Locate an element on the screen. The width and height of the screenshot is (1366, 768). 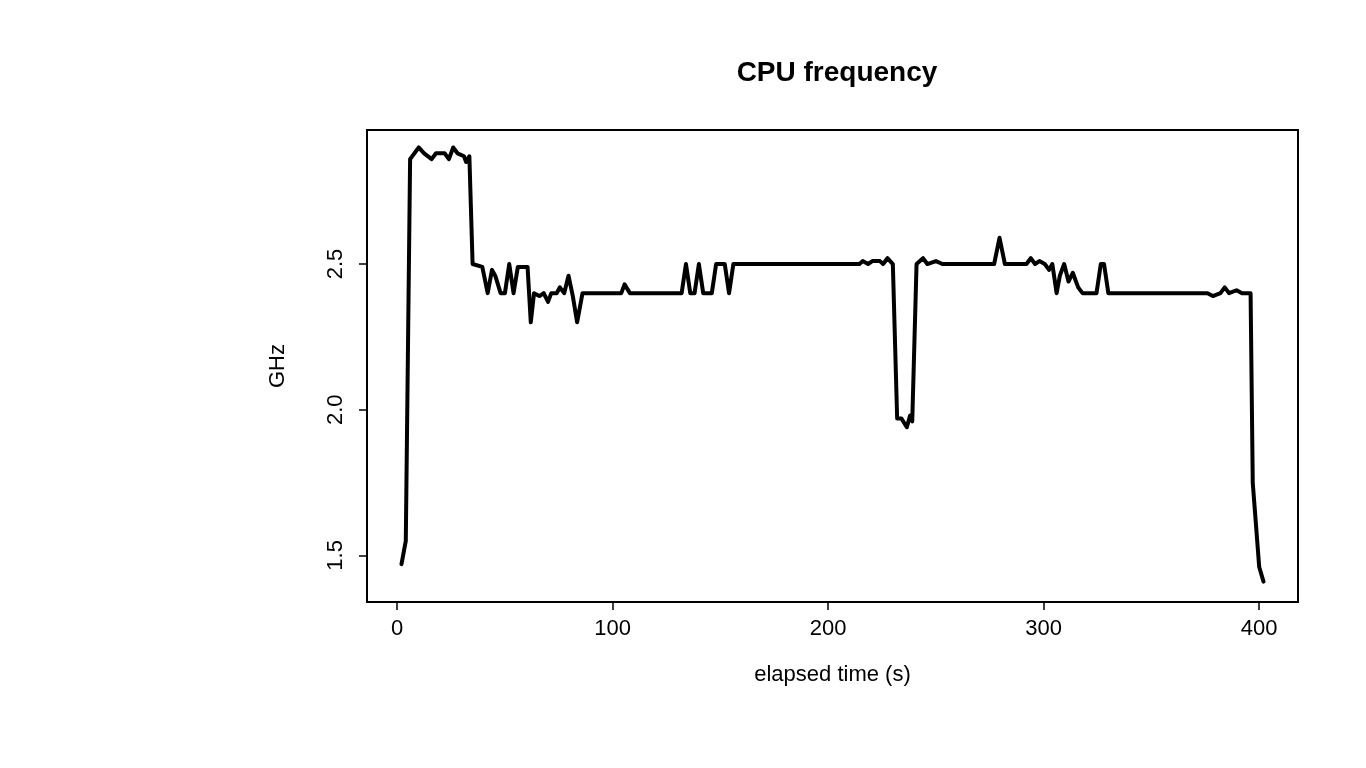
x-tick-label: 0 is located at coordinates (397, 627).